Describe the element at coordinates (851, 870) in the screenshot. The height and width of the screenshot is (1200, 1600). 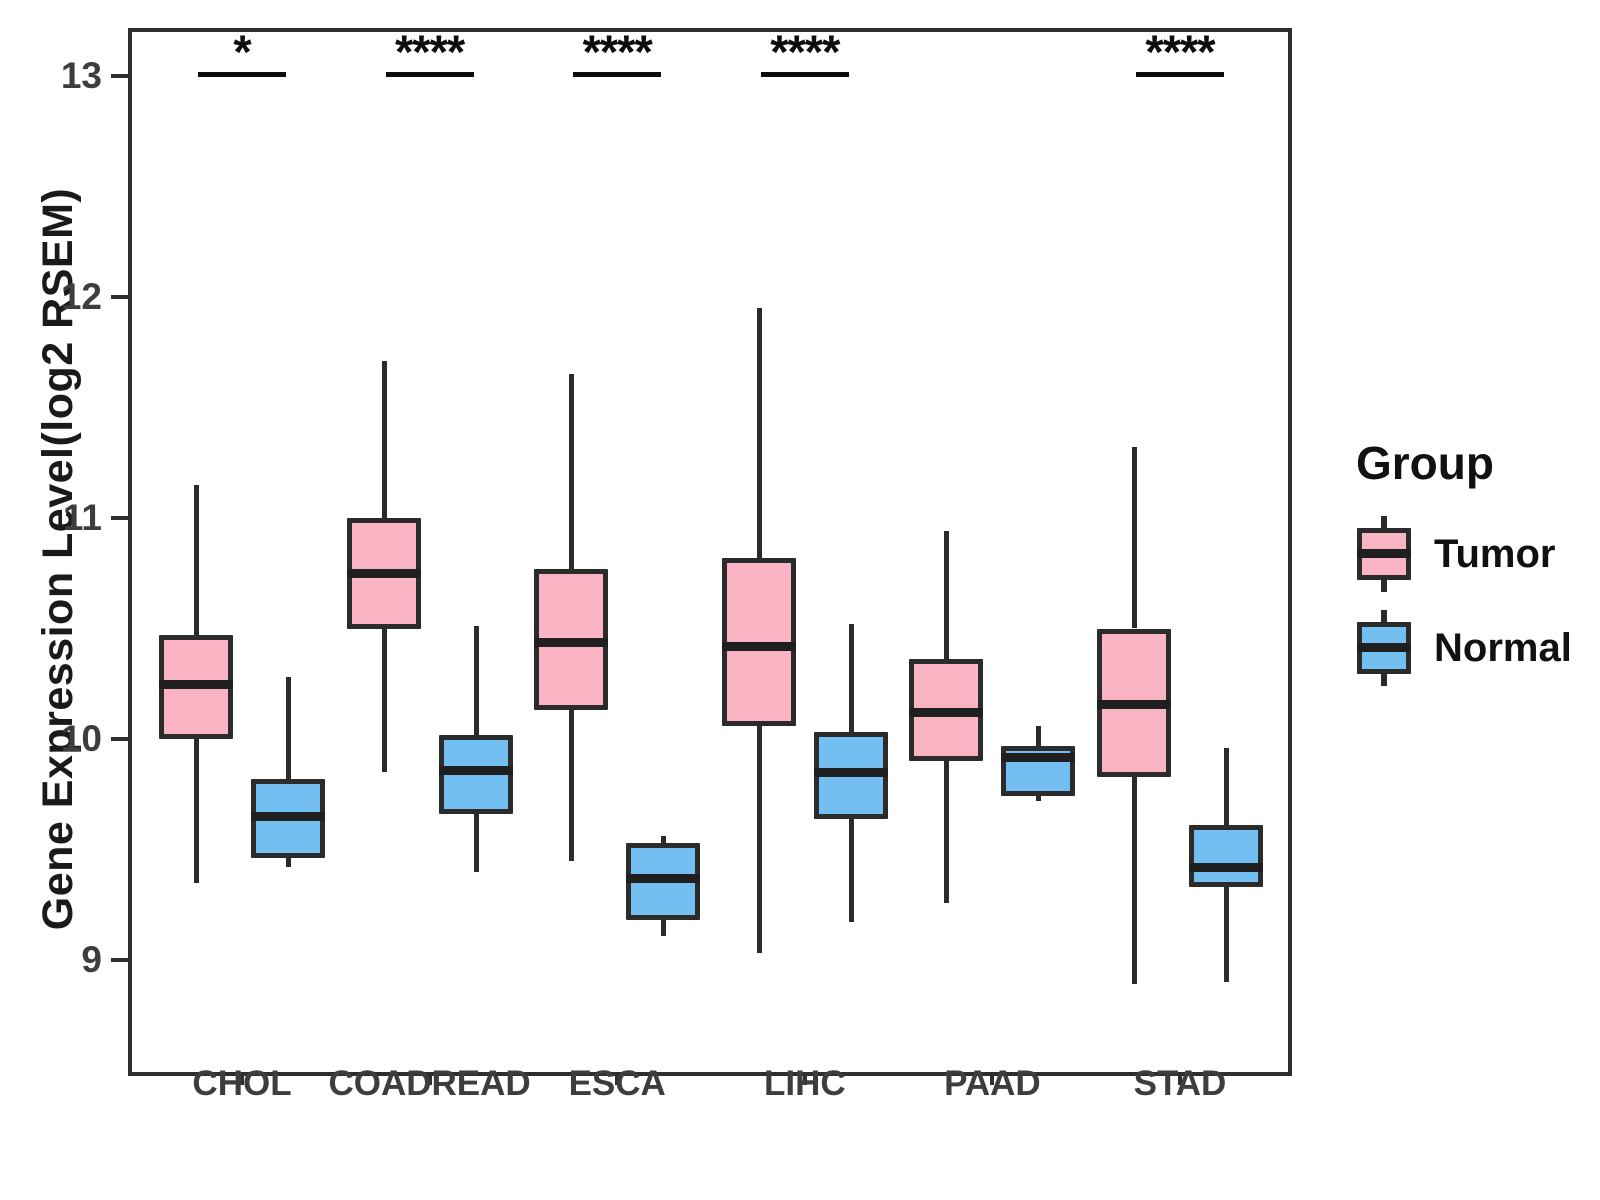
I see `normal-lower-whisker-LIHC` at that location.